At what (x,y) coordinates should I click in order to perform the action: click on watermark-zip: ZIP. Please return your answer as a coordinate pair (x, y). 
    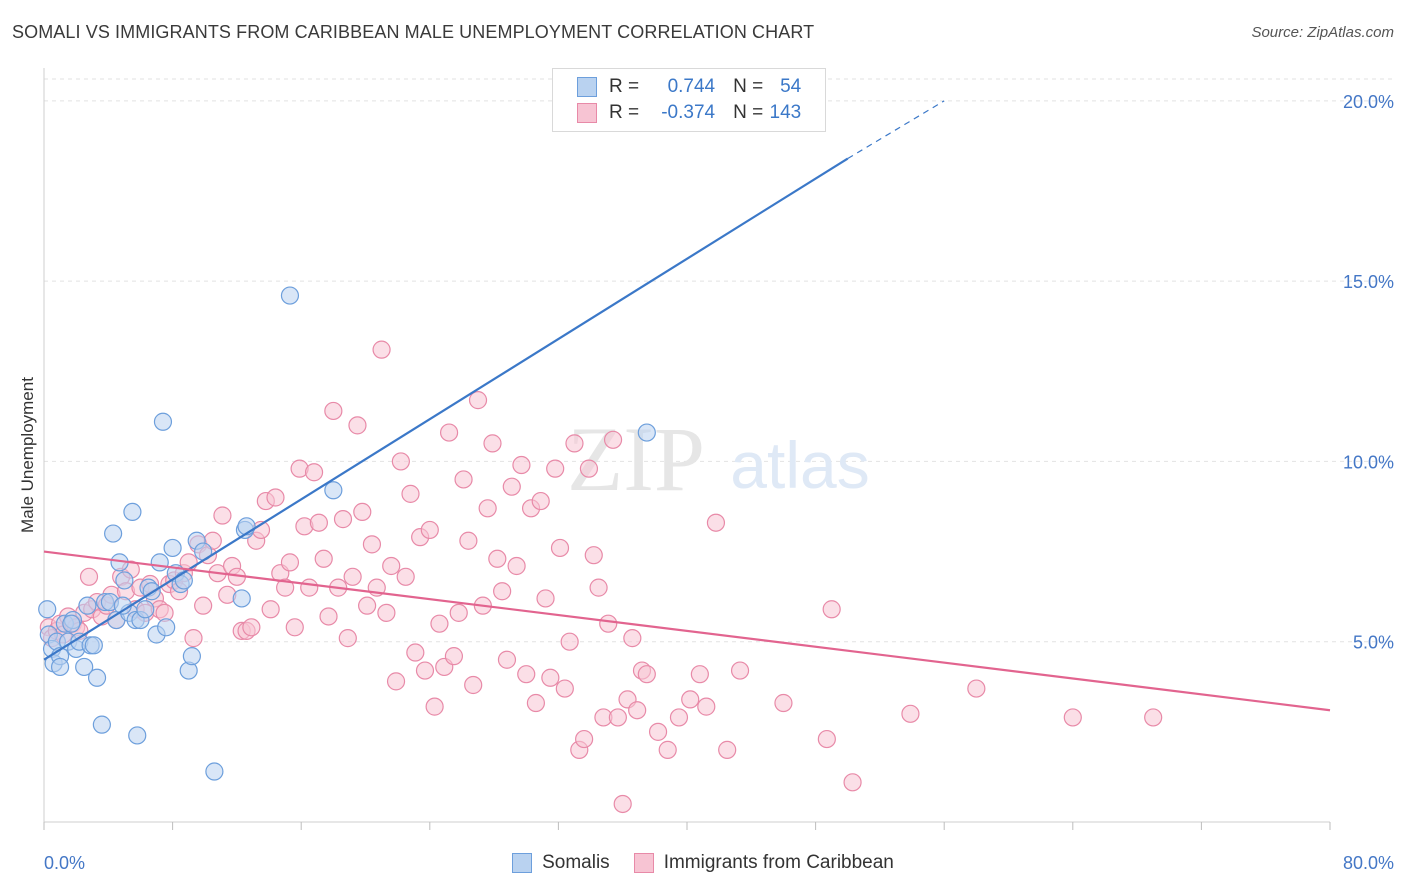
    Looking at the image, I should click on (636, 459).